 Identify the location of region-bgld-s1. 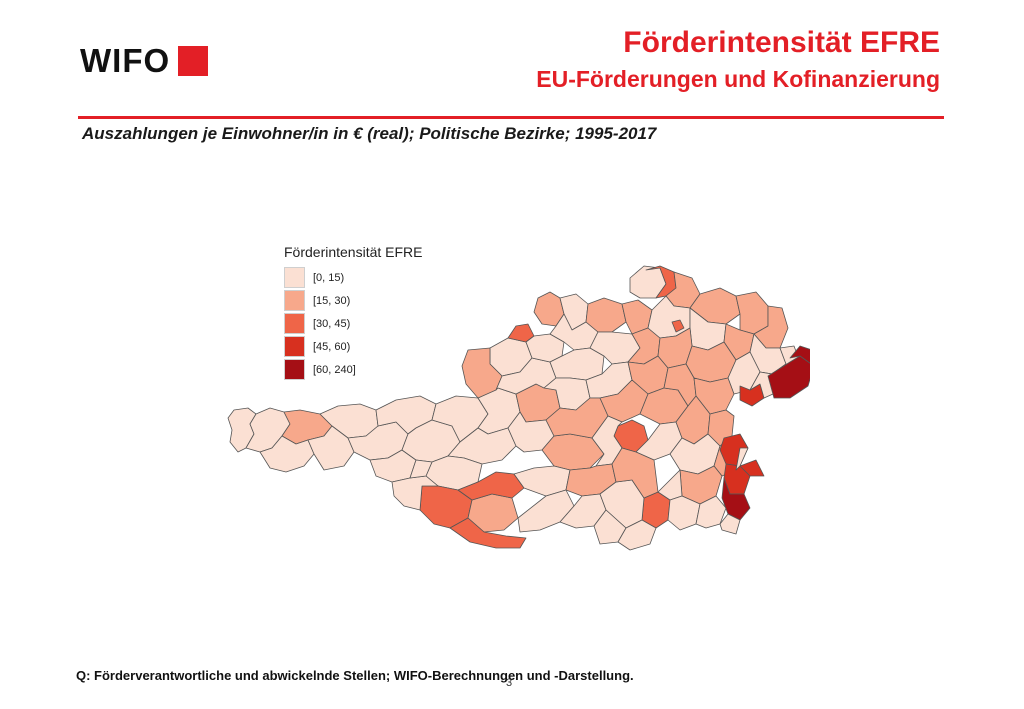
(736, 499).